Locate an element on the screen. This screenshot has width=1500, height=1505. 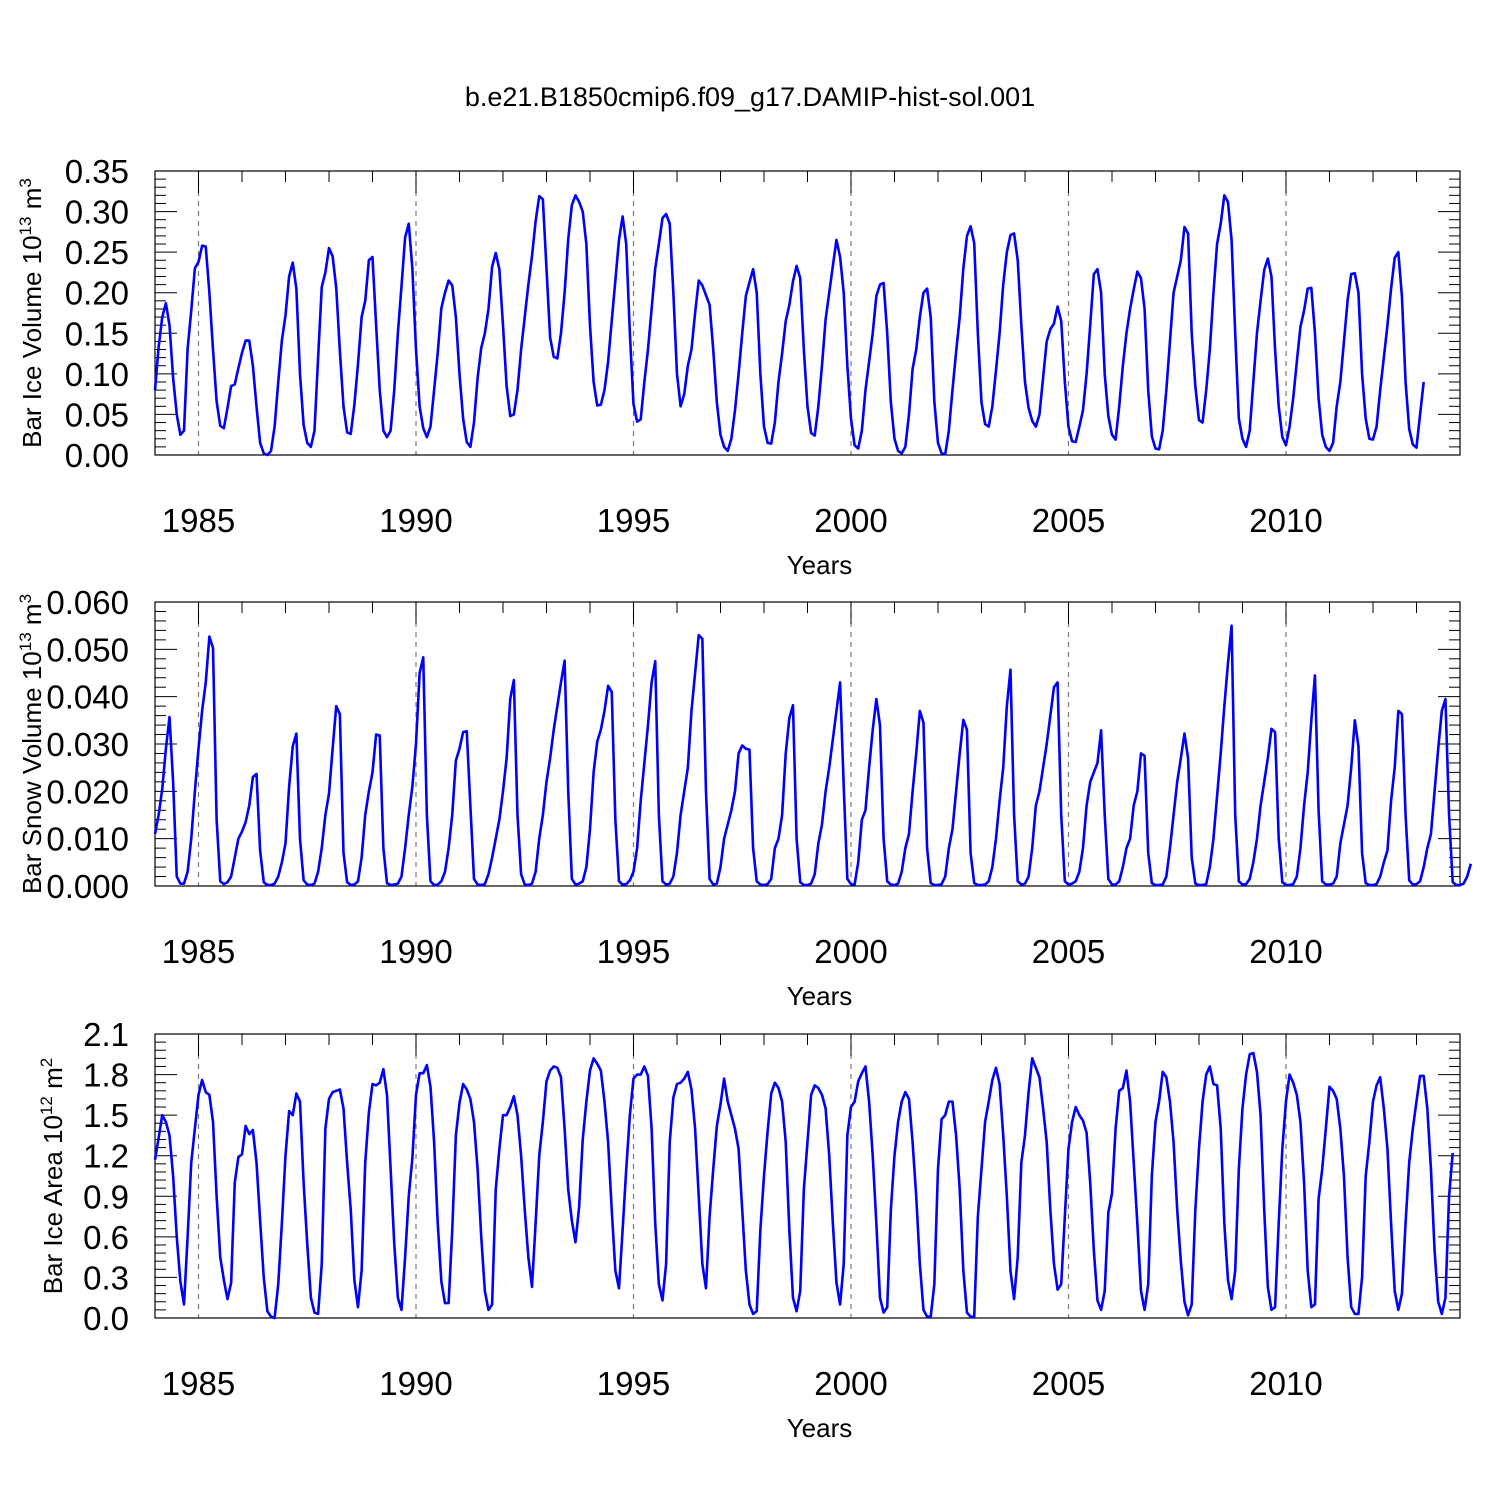
y-axis-title-main: Bar Snow Volume 10 is located at coordinates (32, 772).